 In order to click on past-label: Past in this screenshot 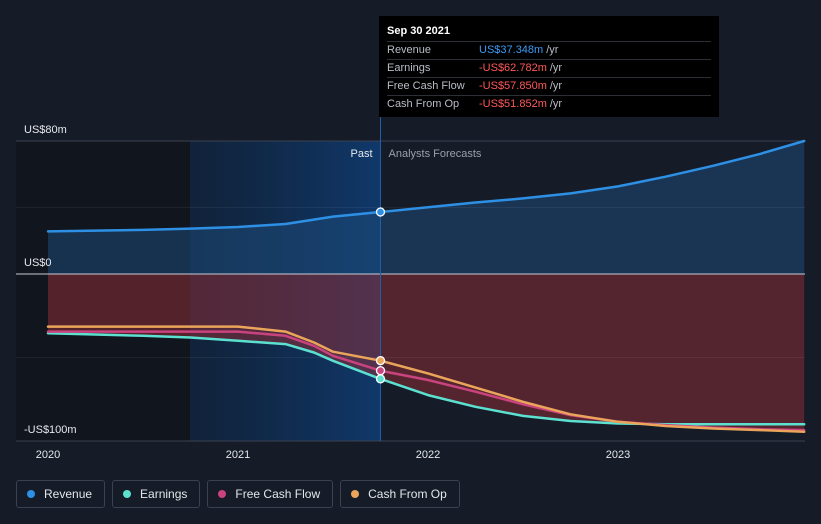, I will do `click(361, 154)`.